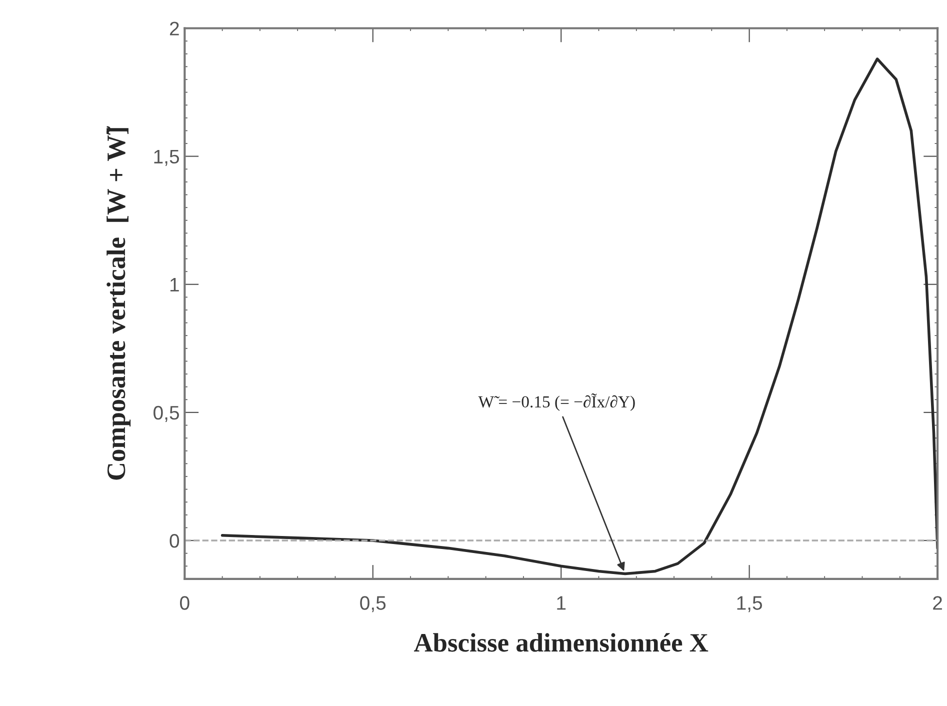 The height and width of the screenshot is (706, 947). What do you see at coordinates (174, 285) in the screenshot?
I see `y-tick-label: 1` at bounding box center [174, 285].